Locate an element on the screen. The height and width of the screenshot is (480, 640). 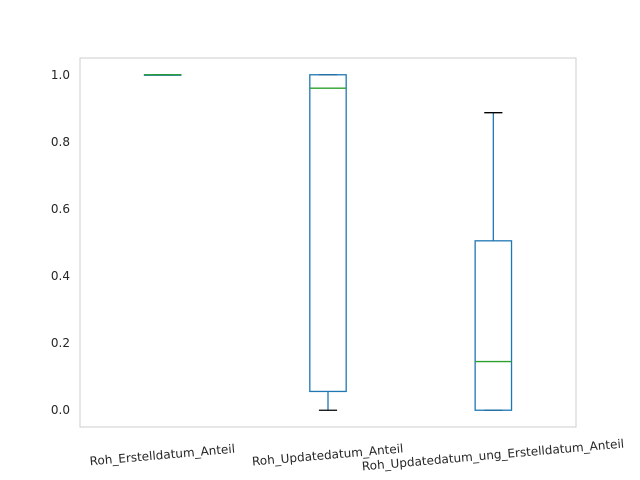
y-tick-label: 0.6 is located at coordinates (60, 209).